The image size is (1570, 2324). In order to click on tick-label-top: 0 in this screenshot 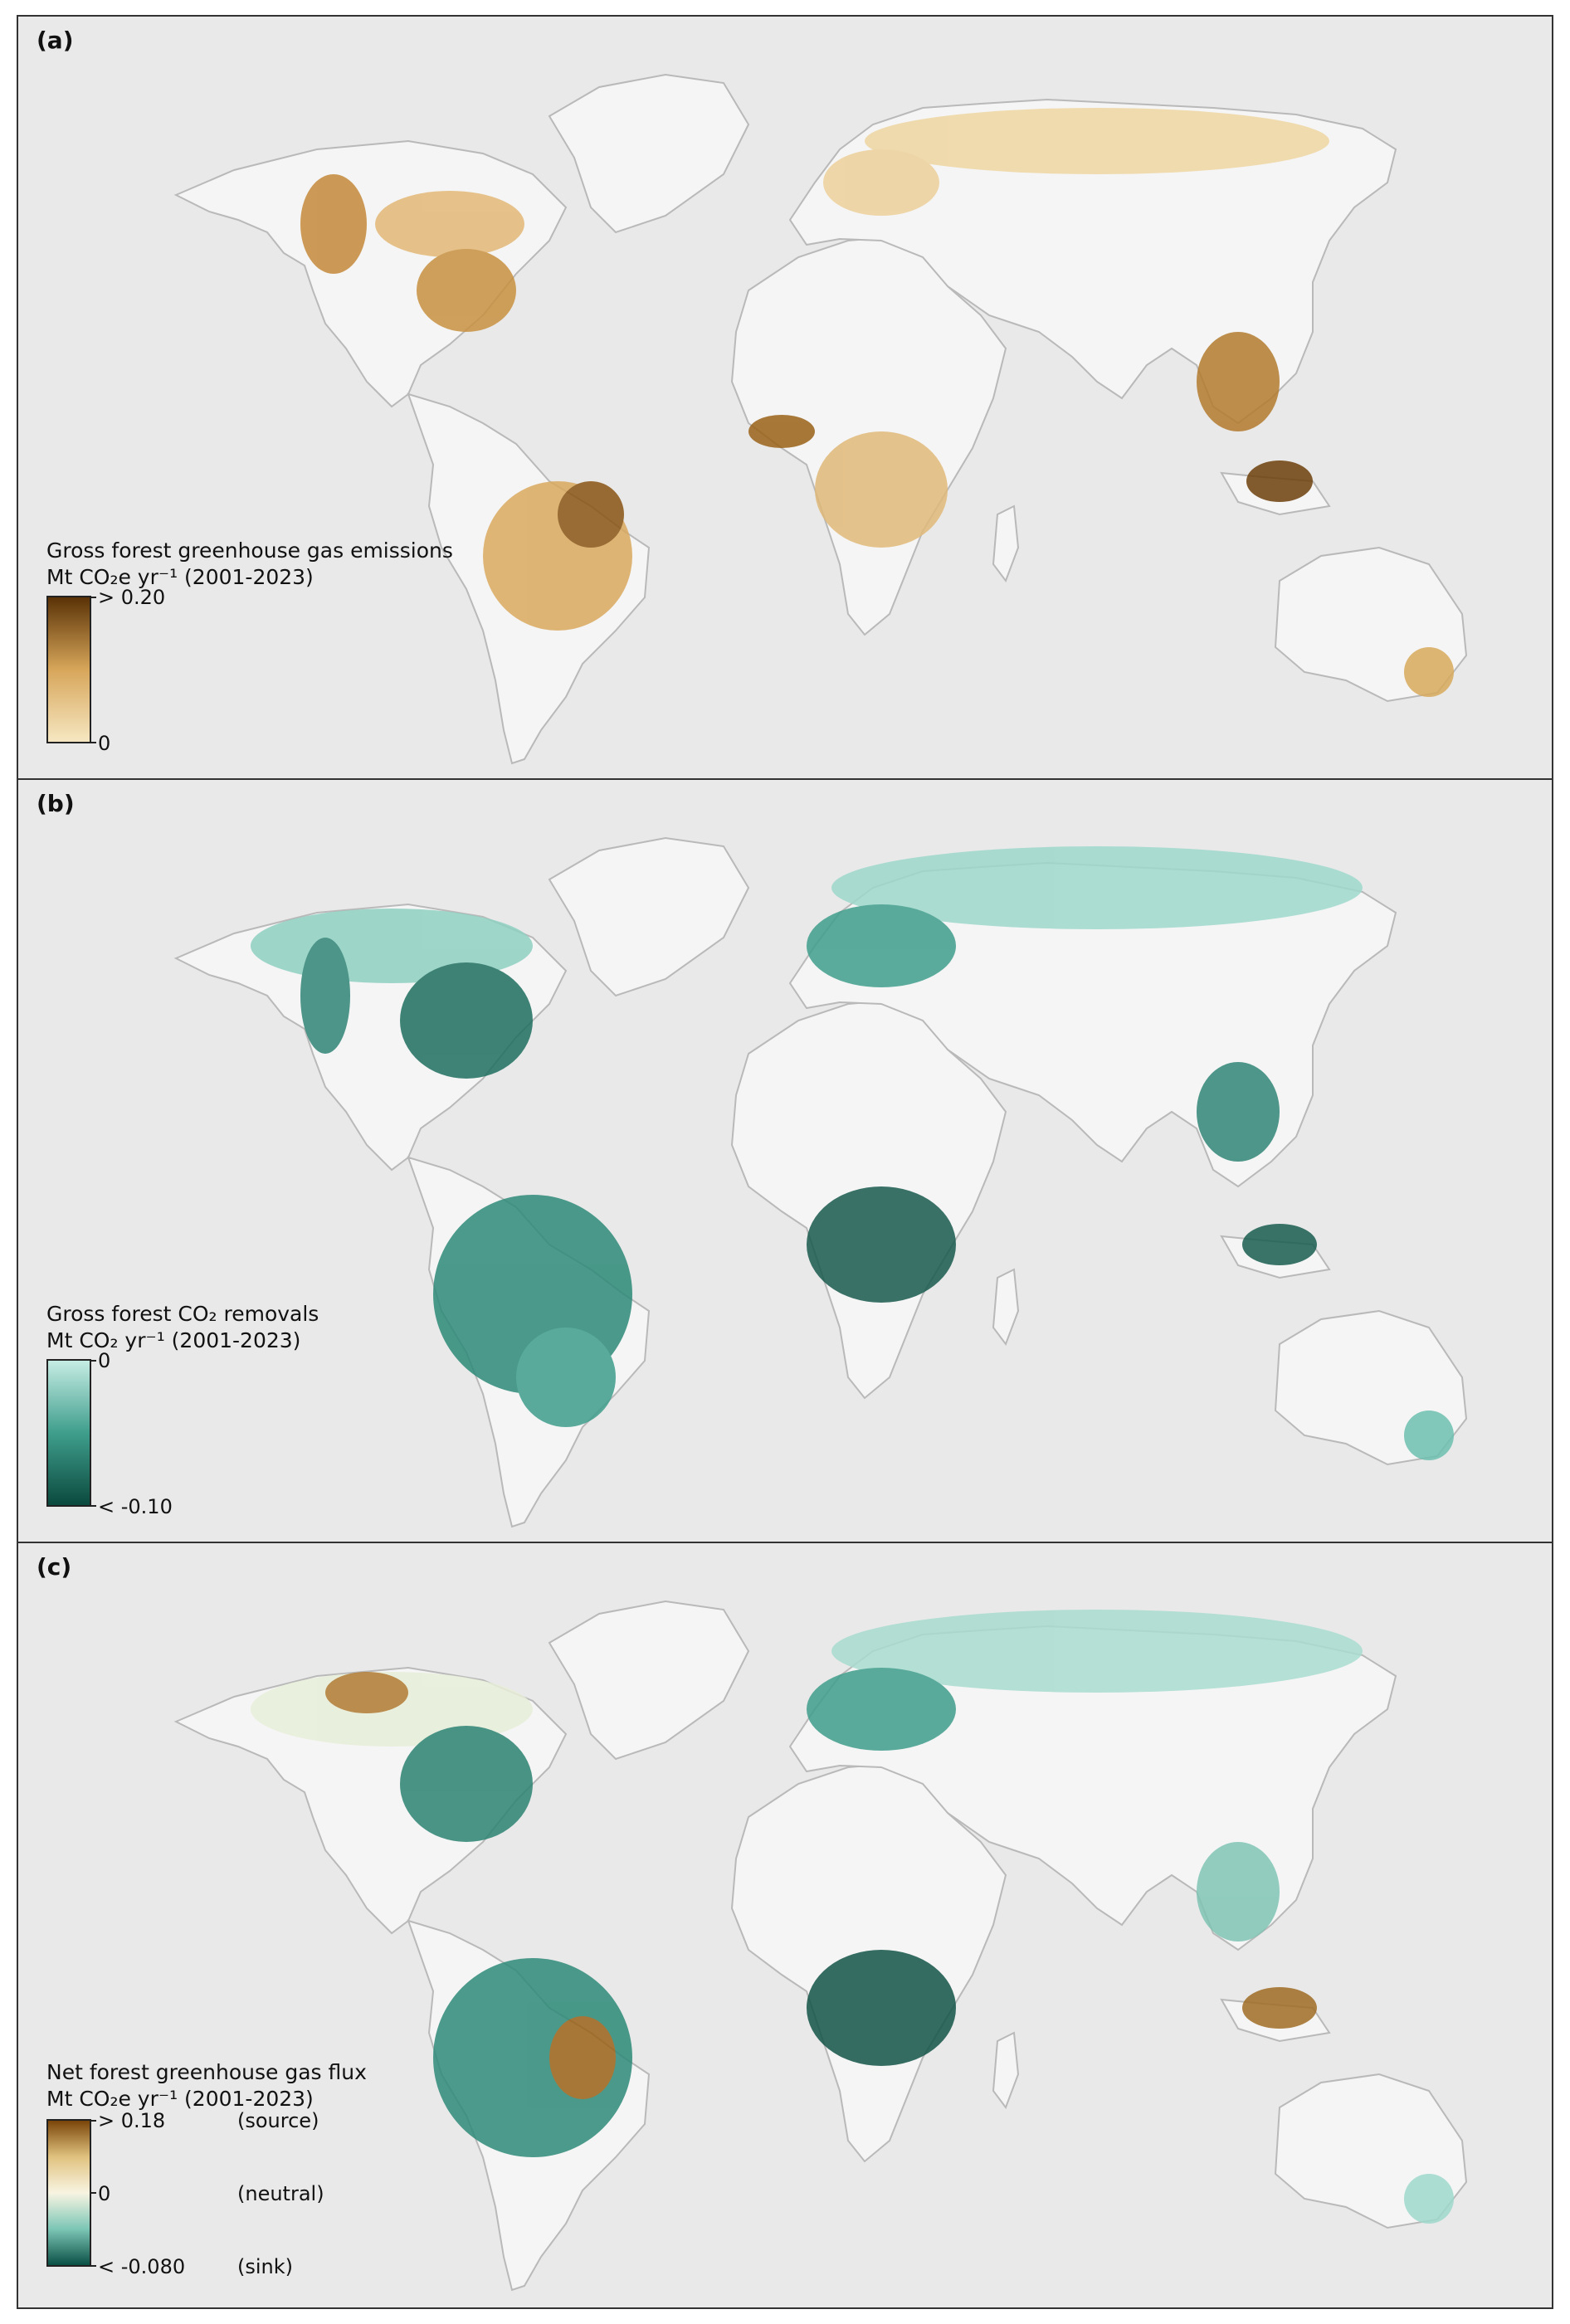, I will do `click(104, 1360)`.